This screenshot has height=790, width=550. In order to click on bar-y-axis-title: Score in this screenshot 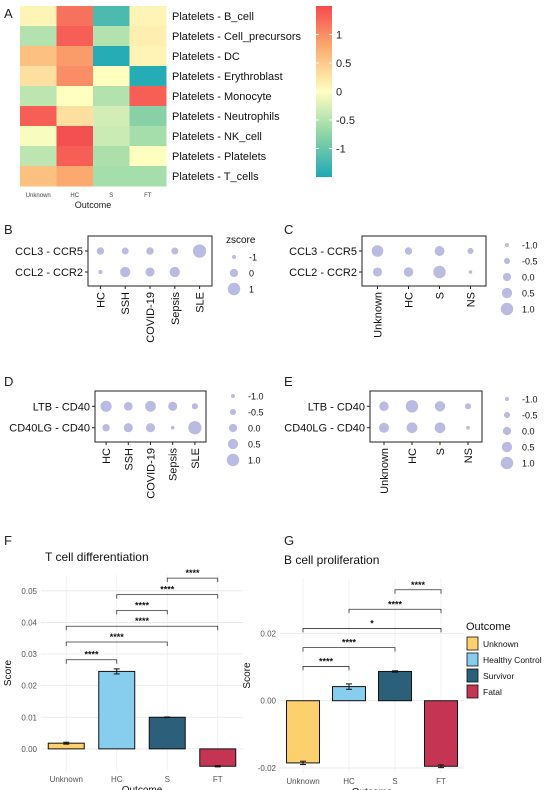, I will do `click(8, 673)`.